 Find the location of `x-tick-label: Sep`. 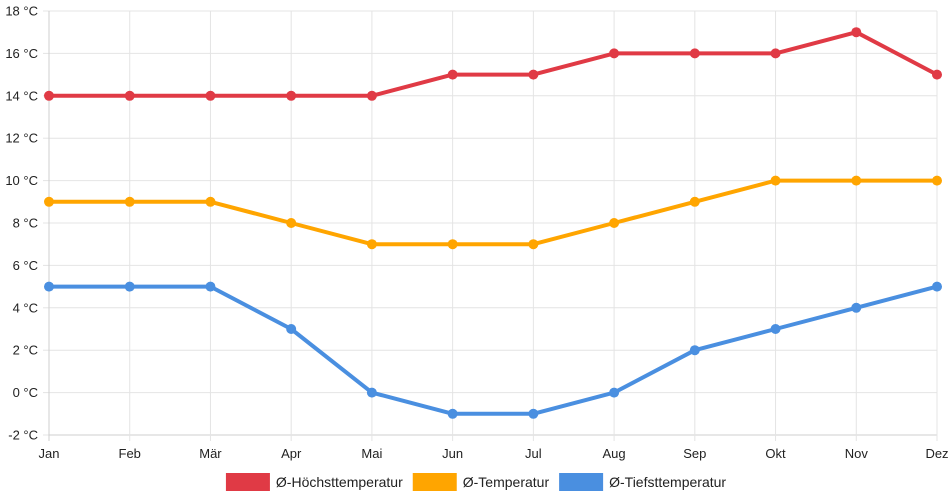

x-tick-label: Sep is located at coordinates (694, 453).